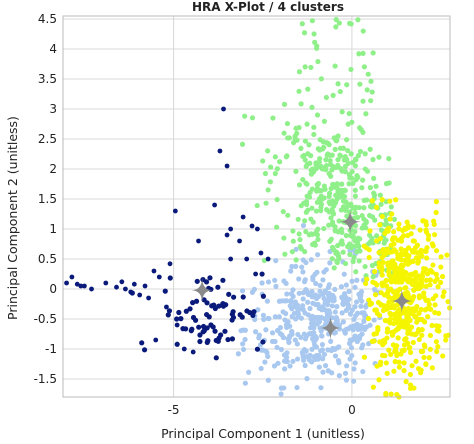 This screenshot has height=444, width=474. What do you see at coordinates (352, 410) in the screenshot?
I see `x-tick-label: 0` at bounding box center [352, 410].